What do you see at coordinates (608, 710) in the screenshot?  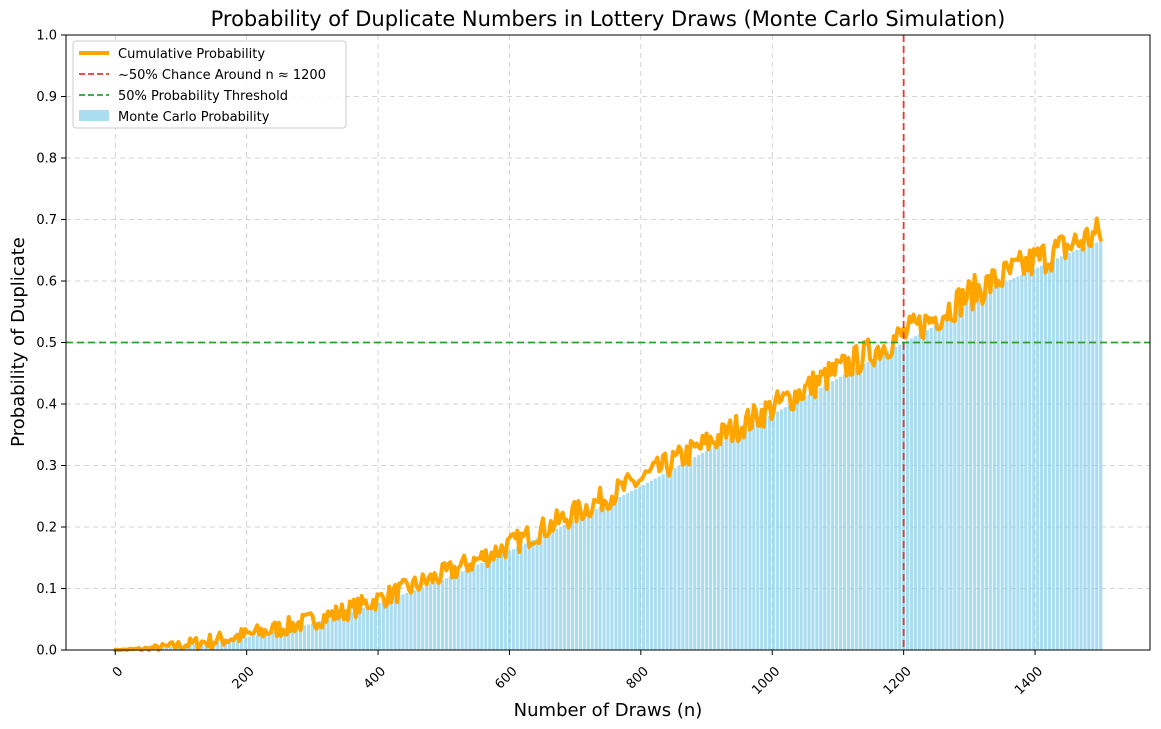 I see `x-axis-title: Number of Draws (n)` at bounding box center [608, 710].